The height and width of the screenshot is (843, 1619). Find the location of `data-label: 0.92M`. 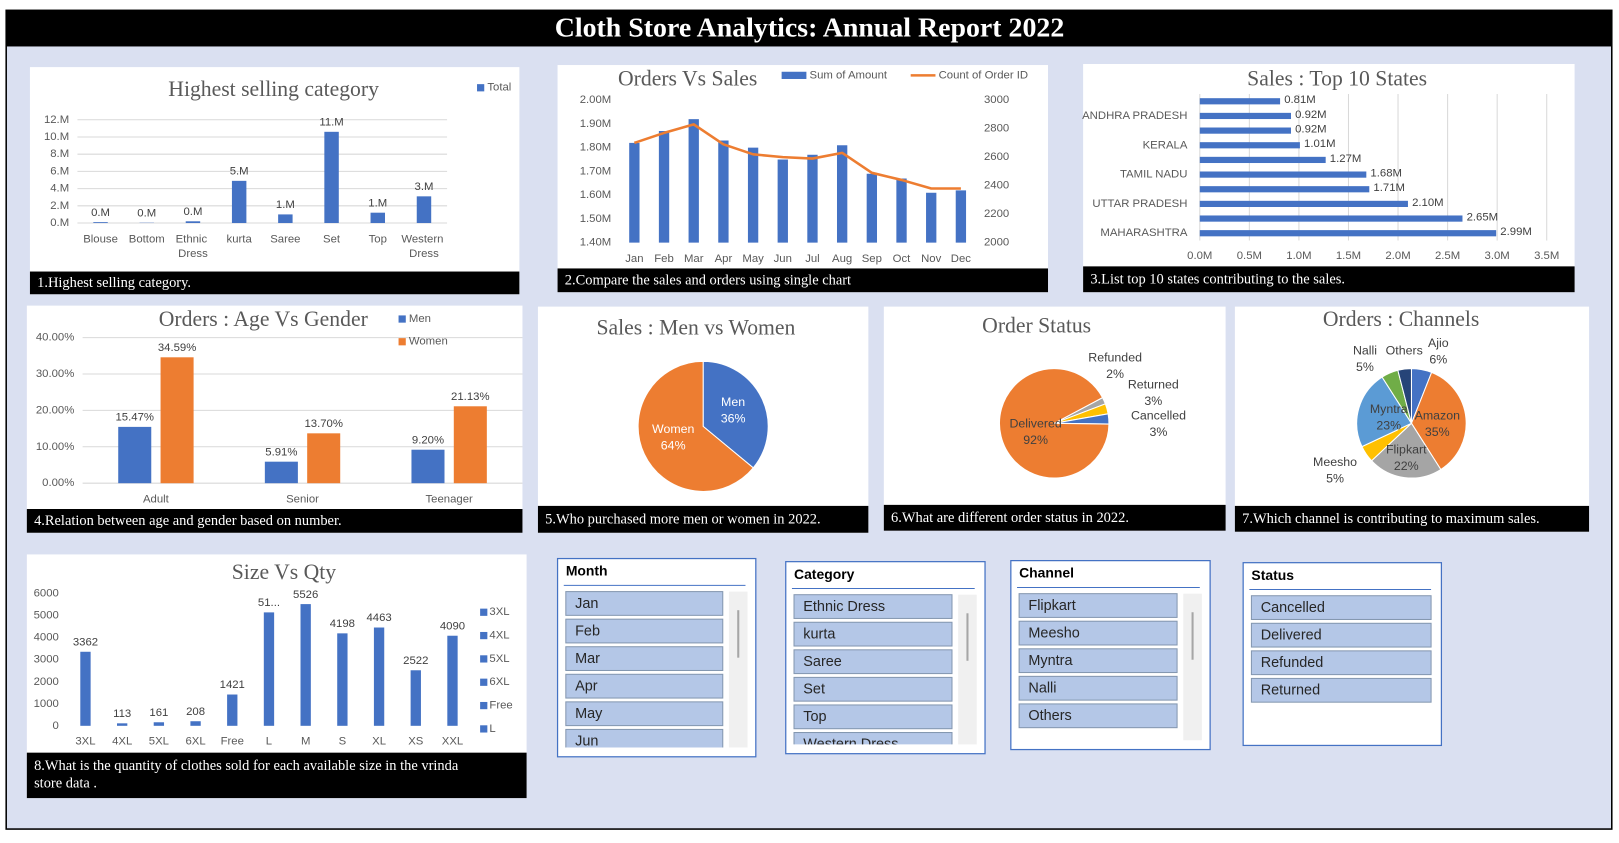

data-label: 0.92M is located at coordinates (1311, 130).